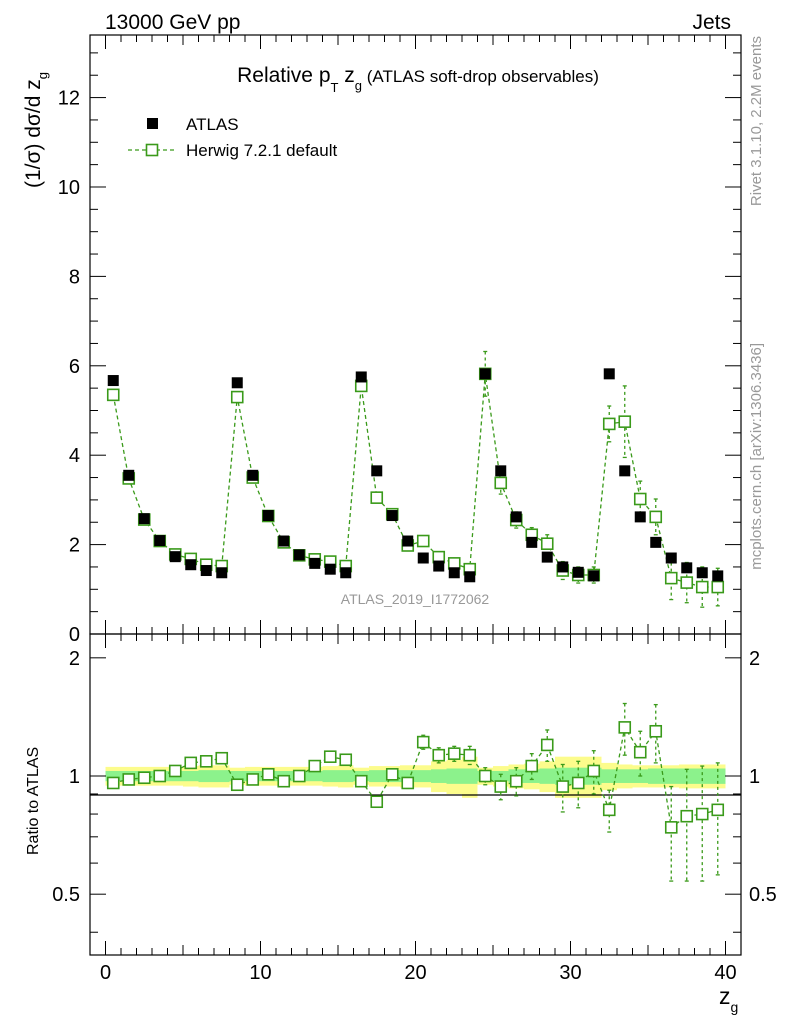  What do you see at coordinates (74, 367) in the screenshot?
I see `y-tick-label: 6` at bounding box center [74, 367].